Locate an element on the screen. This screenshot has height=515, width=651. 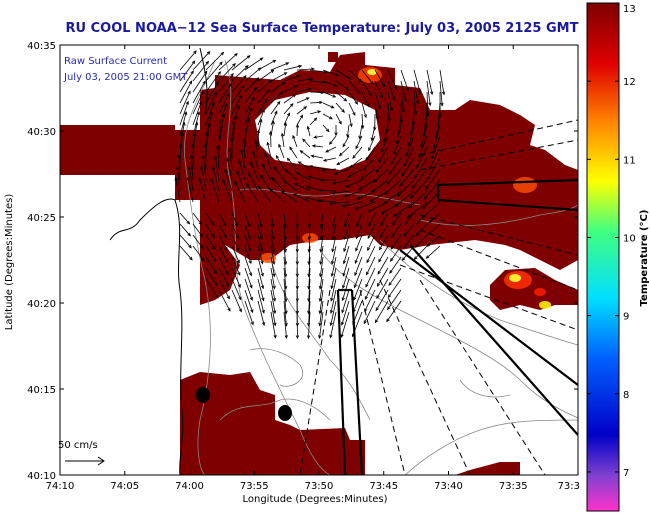
inset-label-line2: July 03, 2005 21:00 GMT is located at coordinates (125, 77).